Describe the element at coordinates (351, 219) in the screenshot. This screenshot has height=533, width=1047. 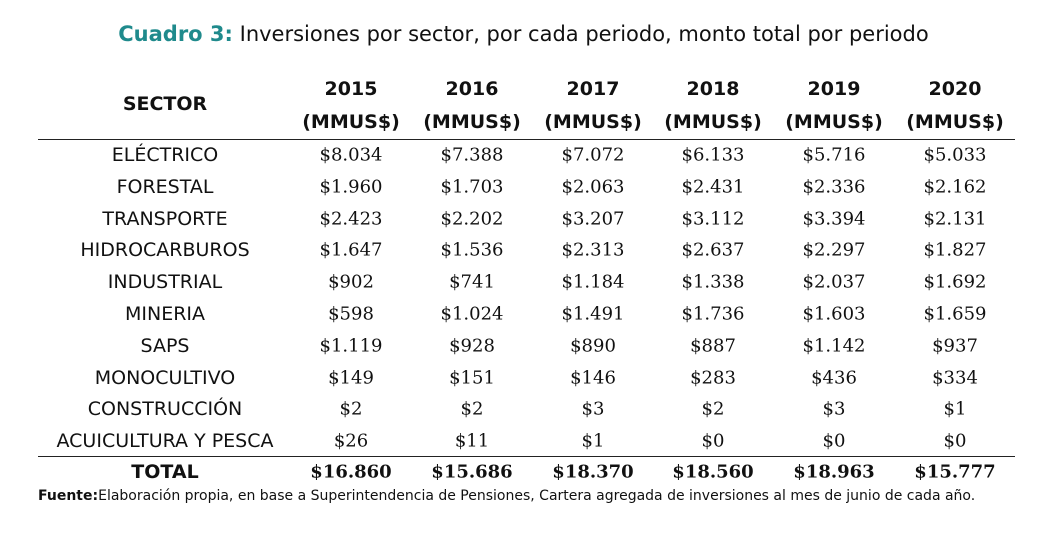
I see `cell-value: $2.423` at that location.